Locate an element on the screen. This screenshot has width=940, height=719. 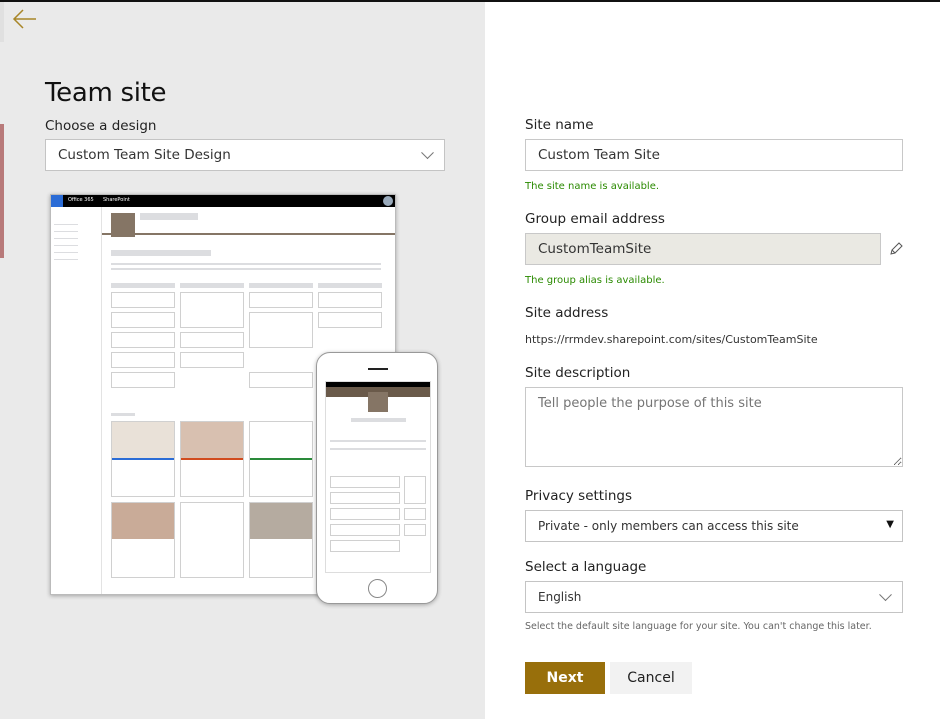
dropdown-triangle-icon: ▼ is located at coordinates (890, 524).